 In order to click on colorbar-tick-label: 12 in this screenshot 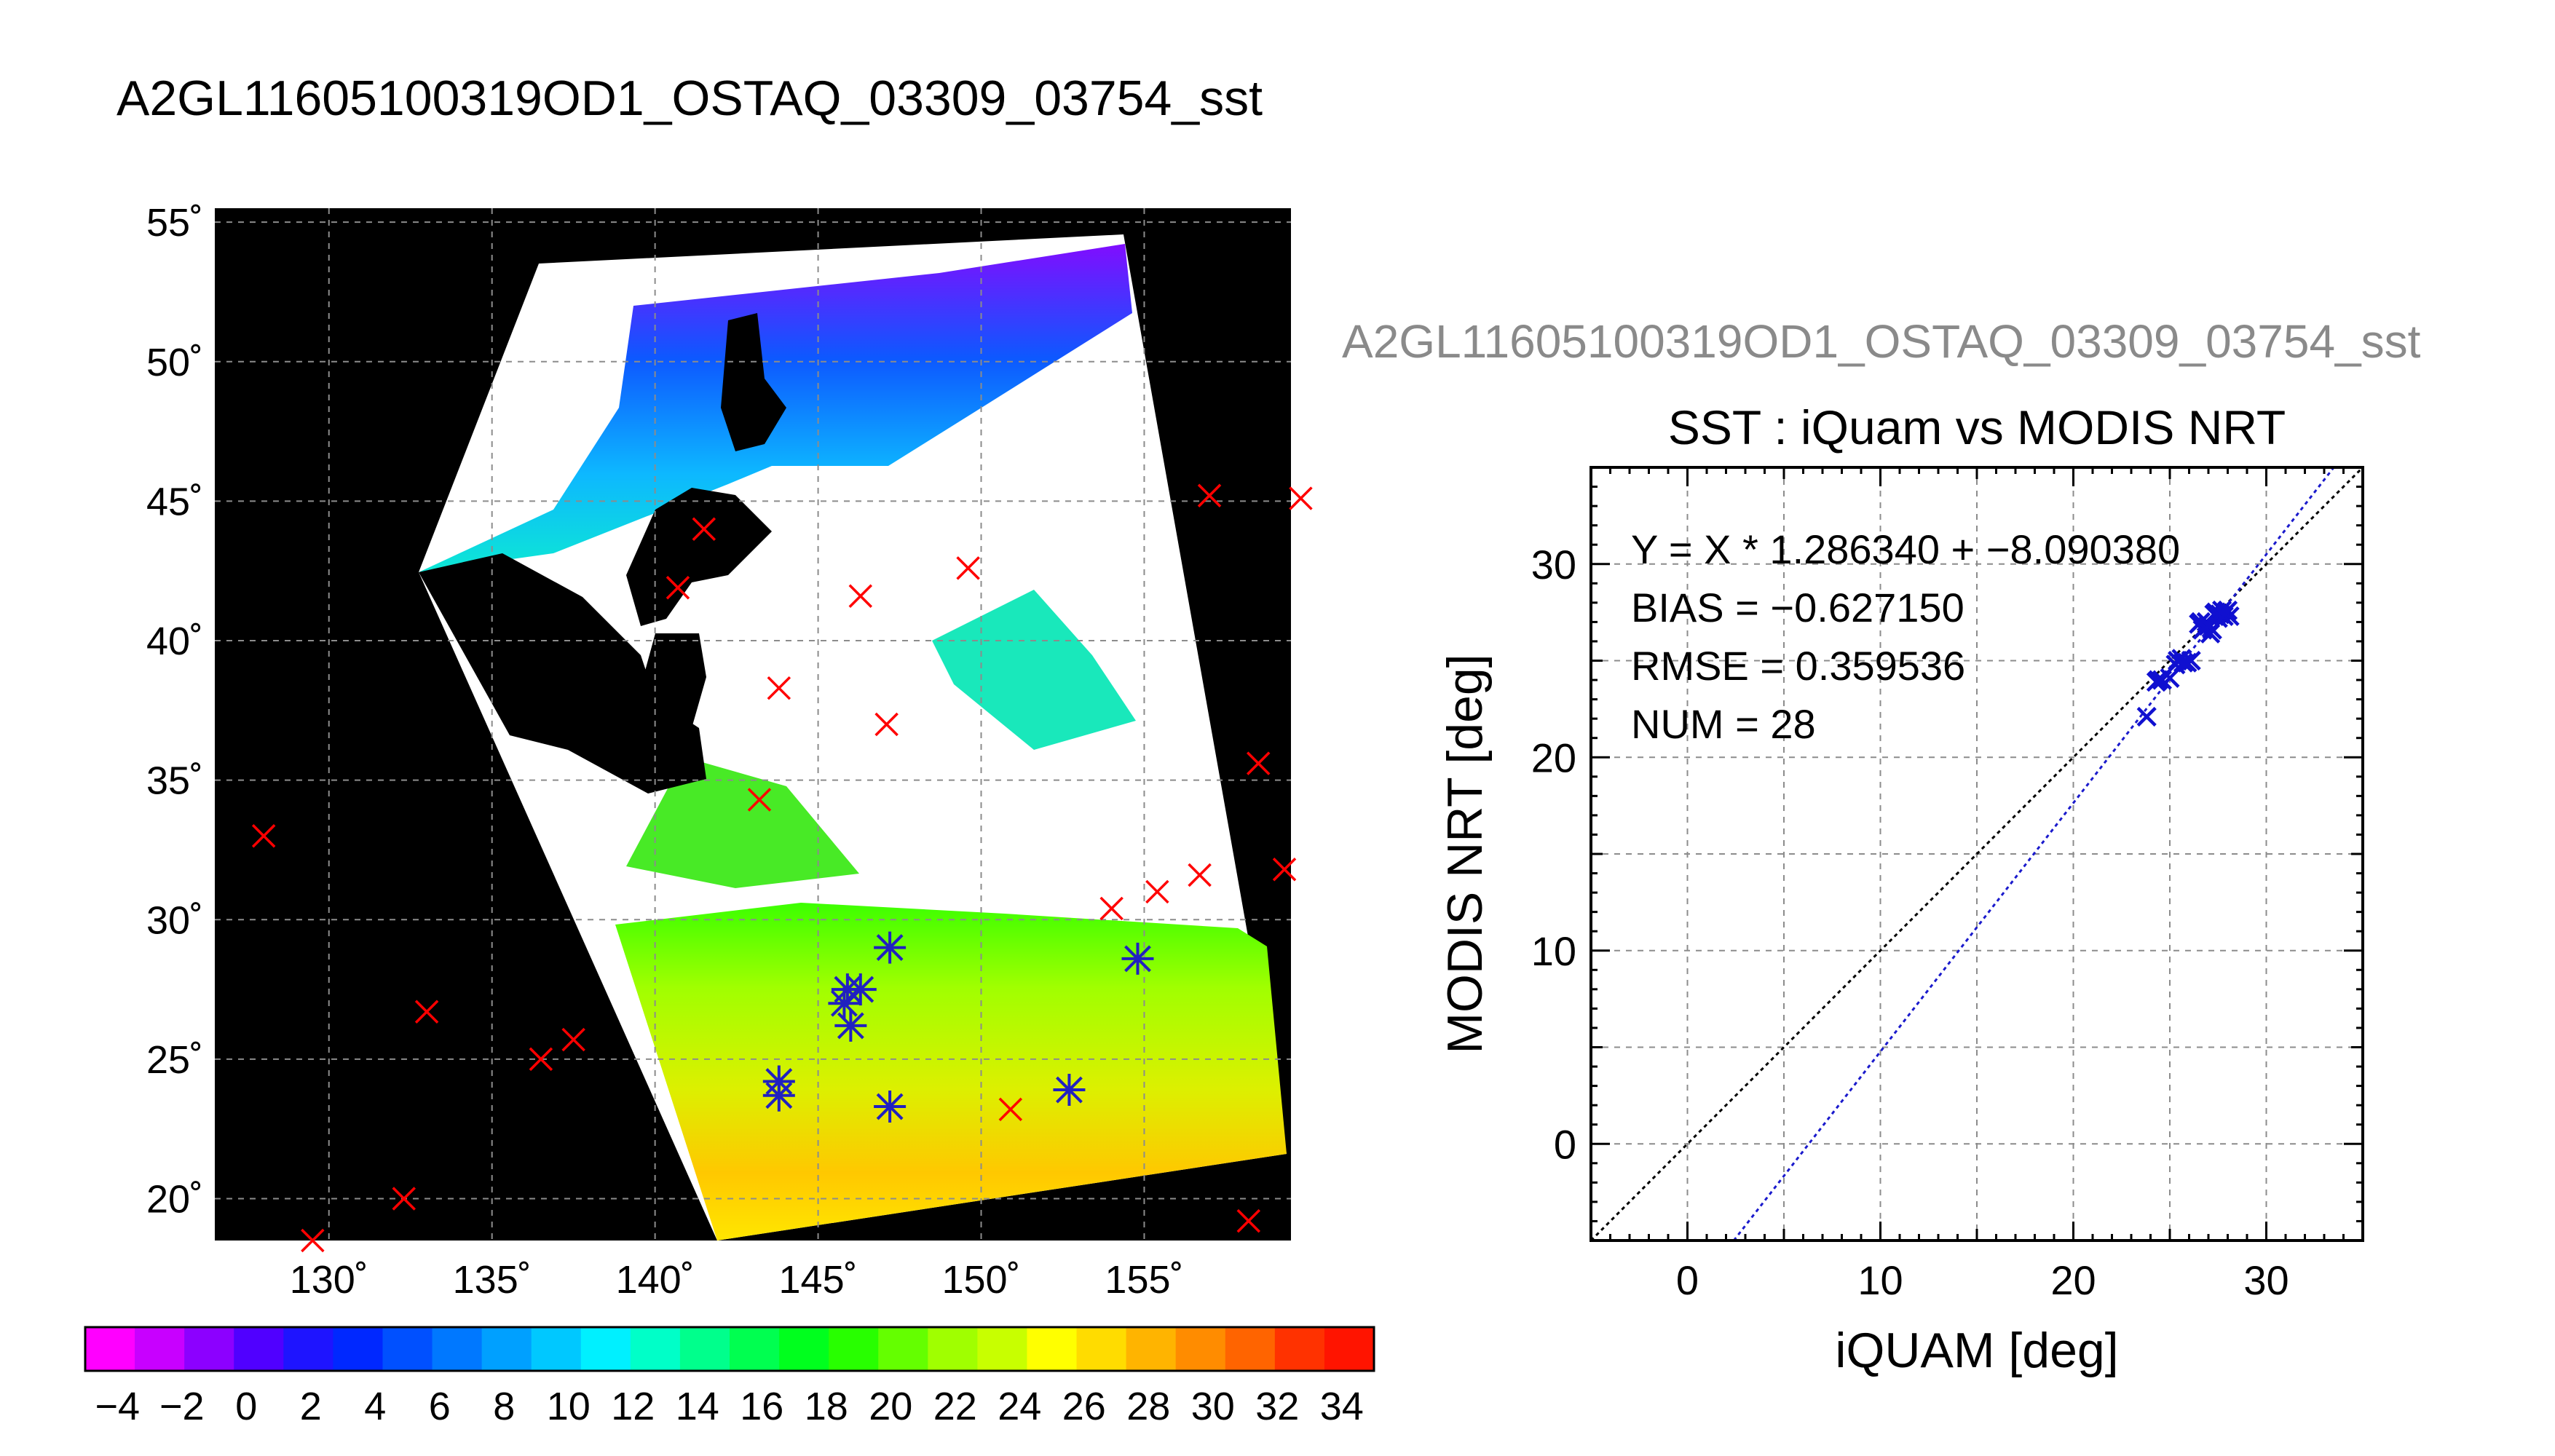, I will do `click(633, 1406)`.